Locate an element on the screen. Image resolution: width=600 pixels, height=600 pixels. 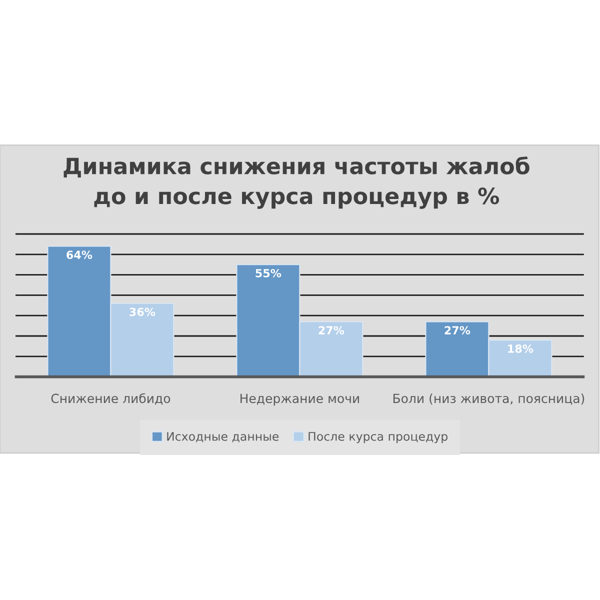
data-label: 55% is located at coordinates (269, 273).